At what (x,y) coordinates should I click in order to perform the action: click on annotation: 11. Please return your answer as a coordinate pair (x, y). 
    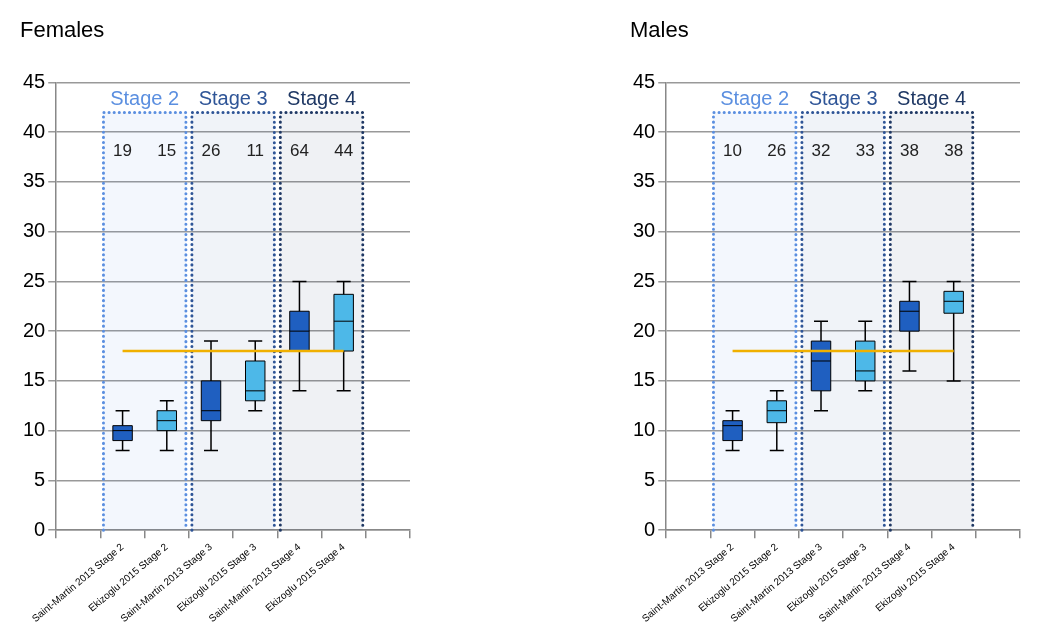
    Looking at the image, I should click on (255, 151).